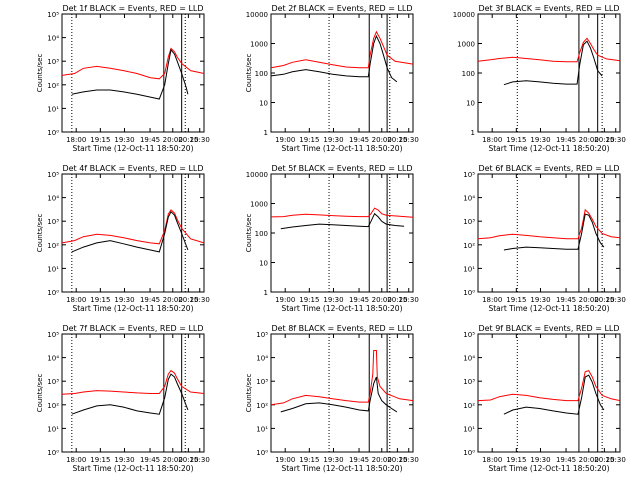  I want to click on panel-title: Det 1f BLACK = Events, RED = LLD, so click(132, 8).